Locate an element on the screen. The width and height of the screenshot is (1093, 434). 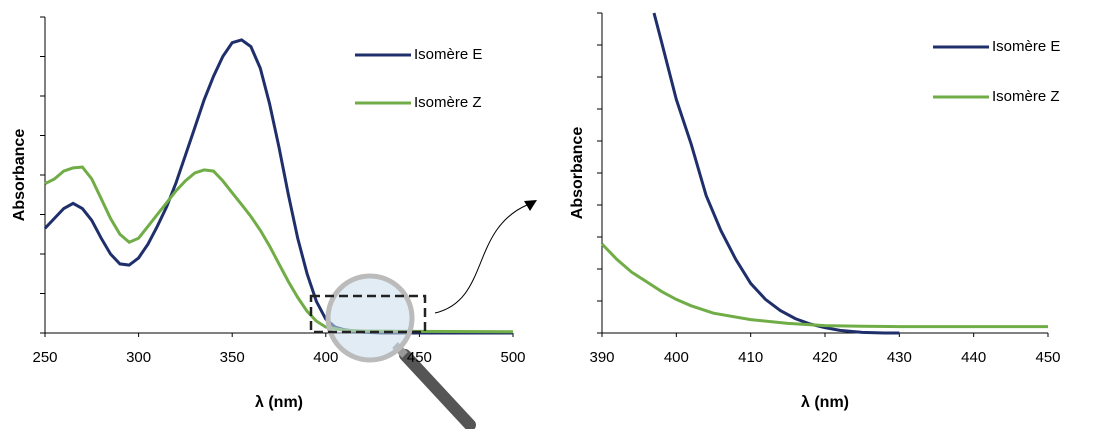
x-tick-label: 440 is located at coordinates (973, 357).